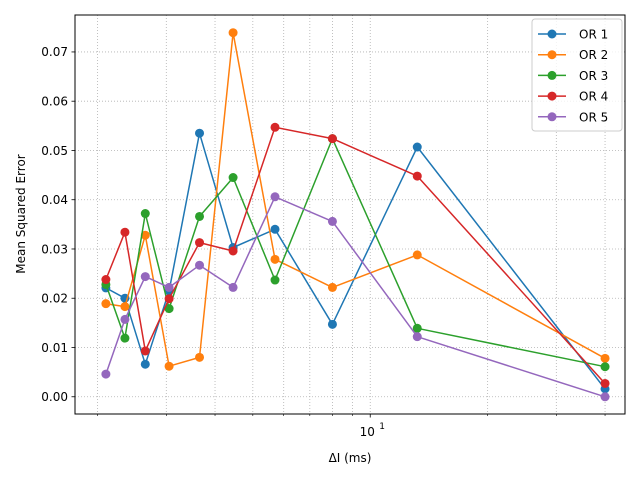 This screenshot has height=484, width=640. I want to click on x-axis-ticks: 10 1, so click(351, 426).